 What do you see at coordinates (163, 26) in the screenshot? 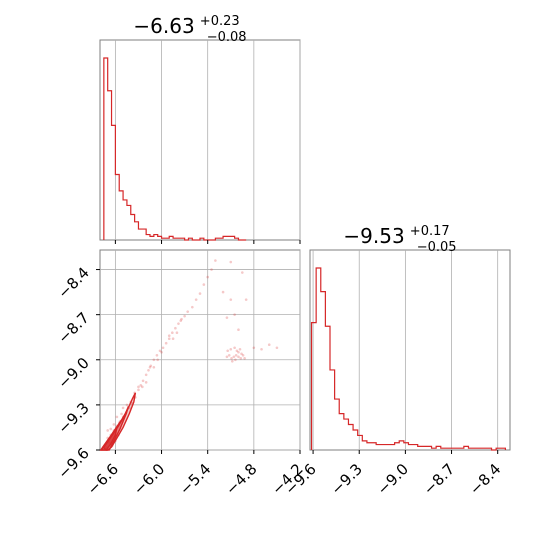
I see `hist1-title-value: −6.63` at bounding box center [163, 26].